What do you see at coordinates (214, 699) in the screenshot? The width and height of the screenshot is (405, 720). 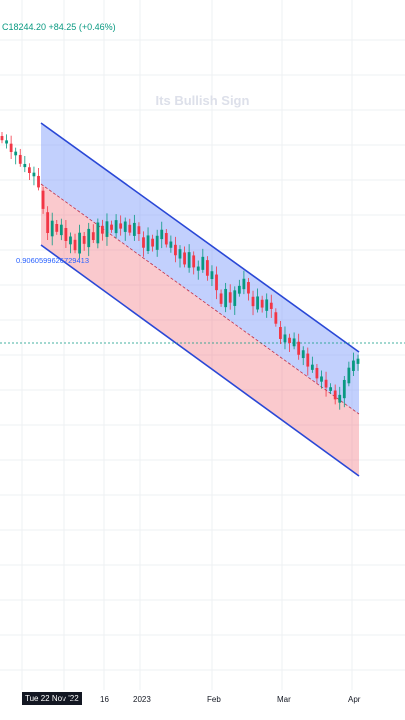 I see `x-tick-feb: Feb` at bounding box center [214, 699].